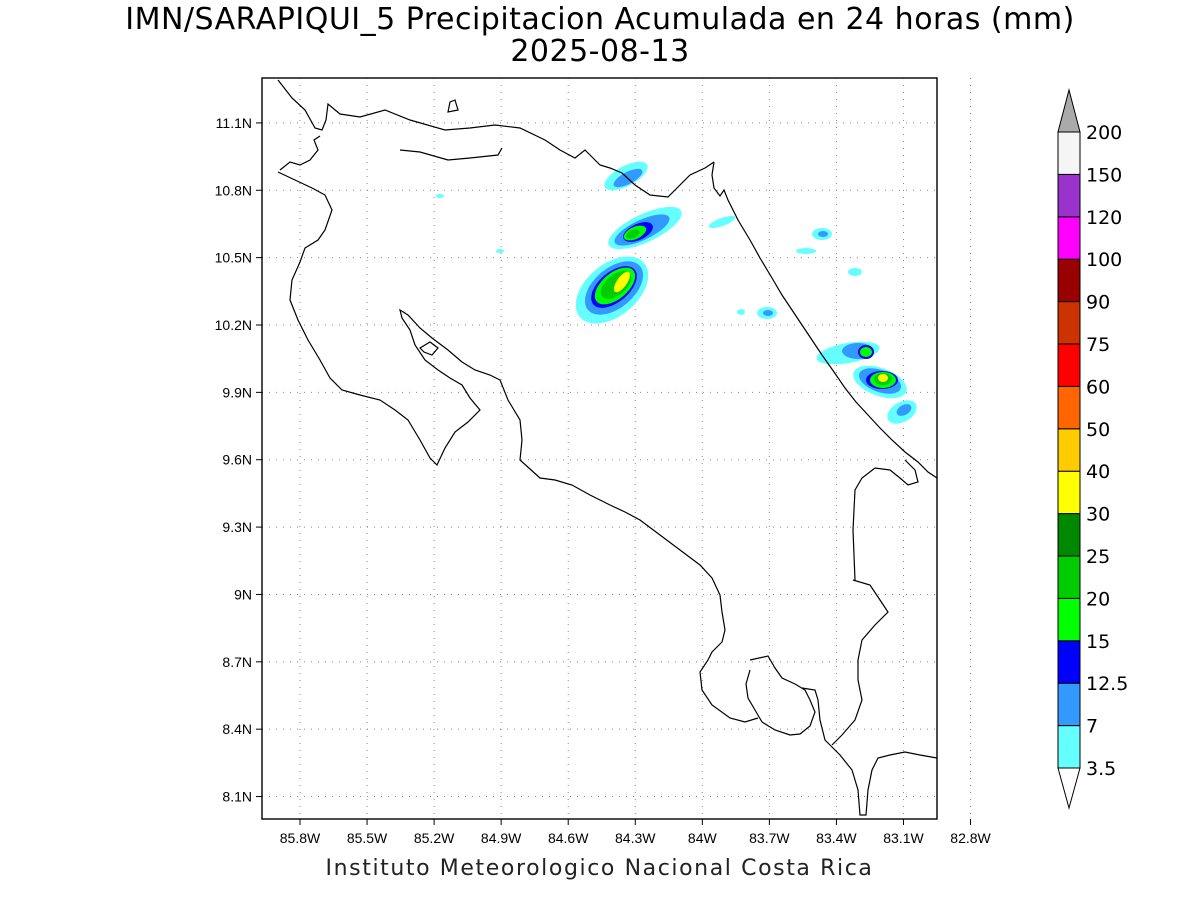  I want to click on colorbar-label: 3.5, so click(1101, 769).